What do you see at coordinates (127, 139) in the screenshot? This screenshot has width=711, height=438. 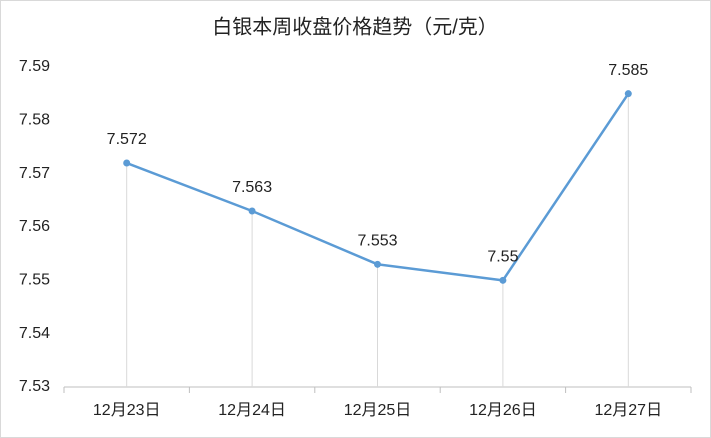 I see `data-label: 7.572` at bounding box center [127, 139].